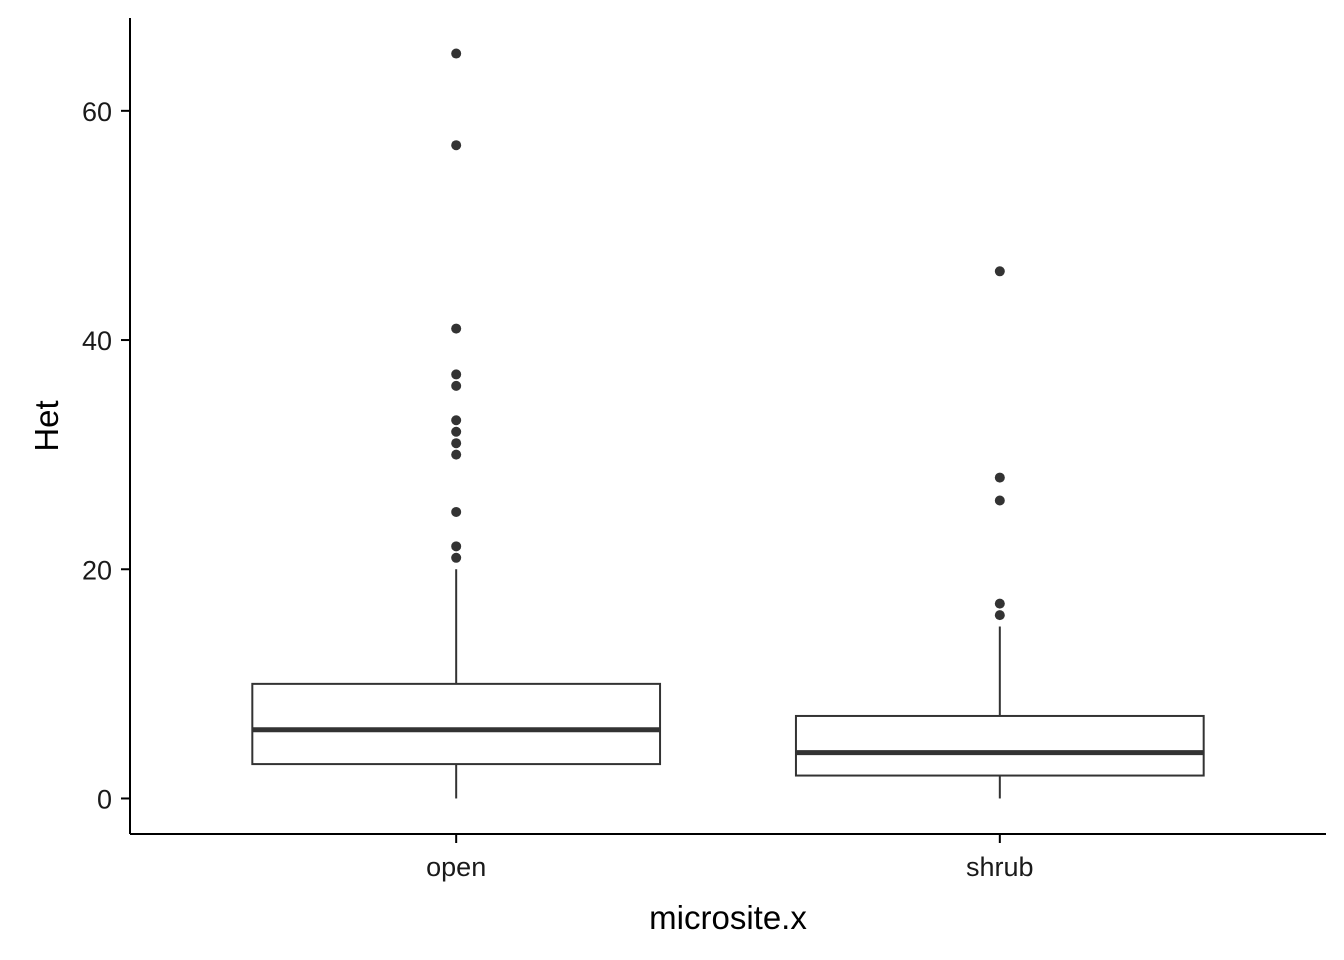 The image size is (1344, 960). I want to click on x-tick-label: shrub, so click(1000, 867).